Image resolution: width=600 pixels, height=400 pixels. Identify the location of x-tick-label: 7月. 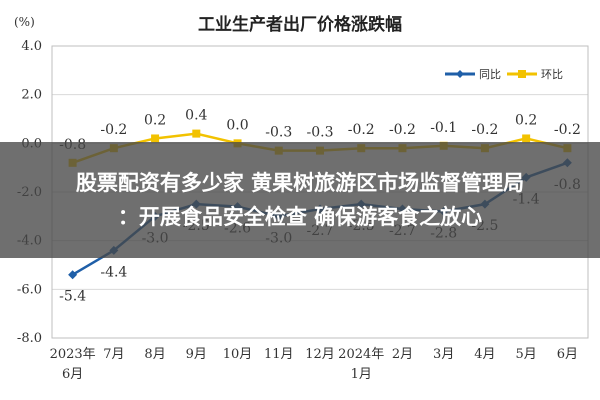
(113, 354).